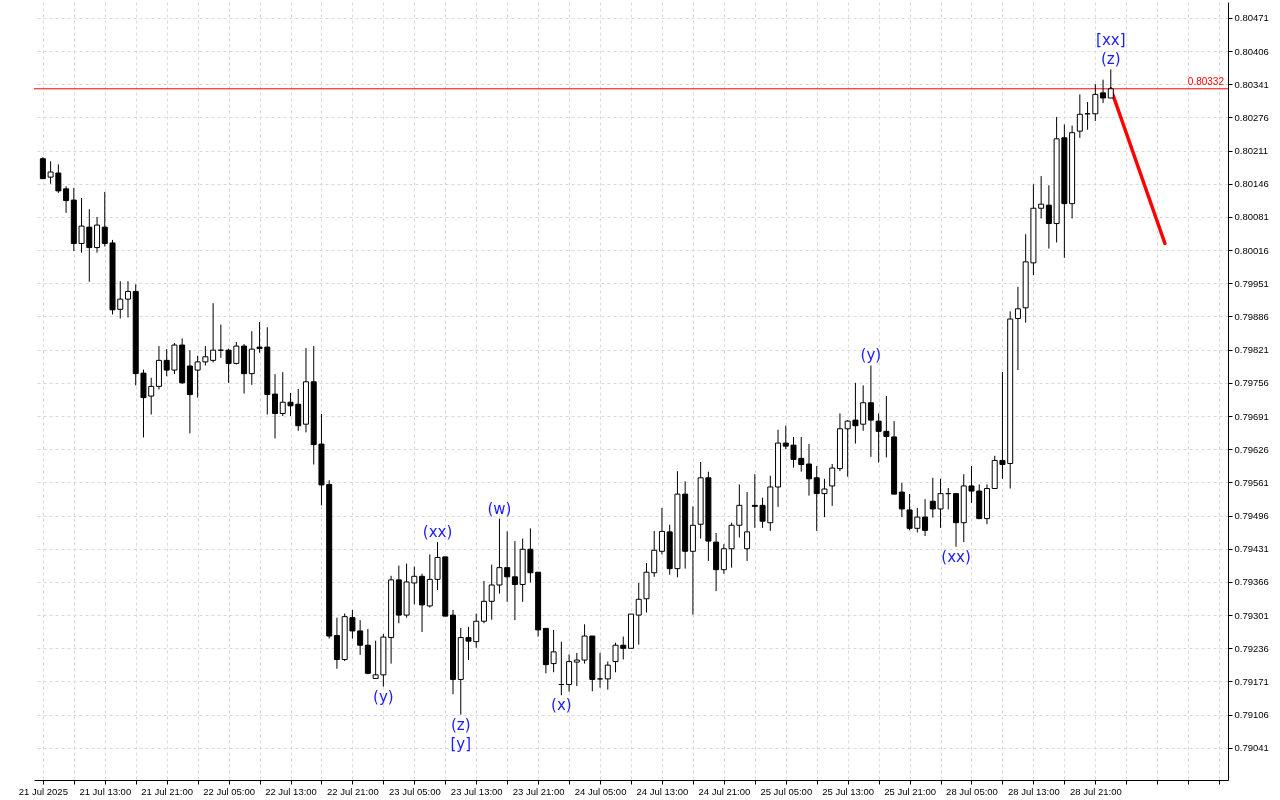 The image size is (1280, 800). What do you see at coordinates (1251, 582) in the screenshot?
I see `y-tick-label: 0.79366` at bounding box center [1251, 582].